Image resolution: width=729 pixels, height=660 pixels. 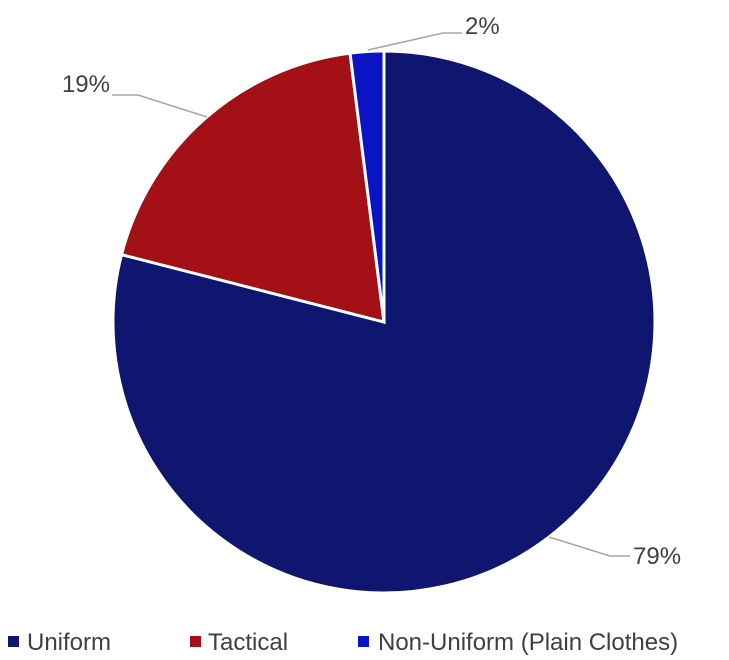 What do you see at coordinates (160, 106) in the screenshot?
I see `leader-line-tactical` at bounding box center [160, 106].